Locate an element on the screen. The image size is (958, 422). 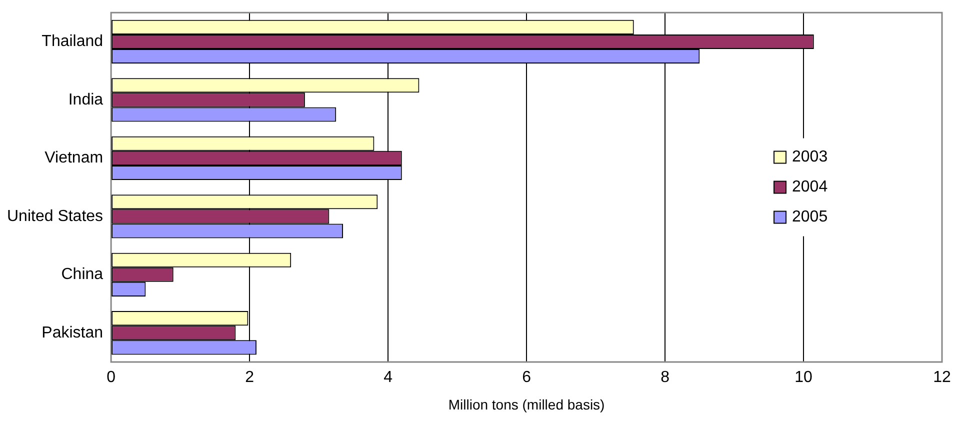
x-tick-label: 10 is located at coordinates (803, 377).